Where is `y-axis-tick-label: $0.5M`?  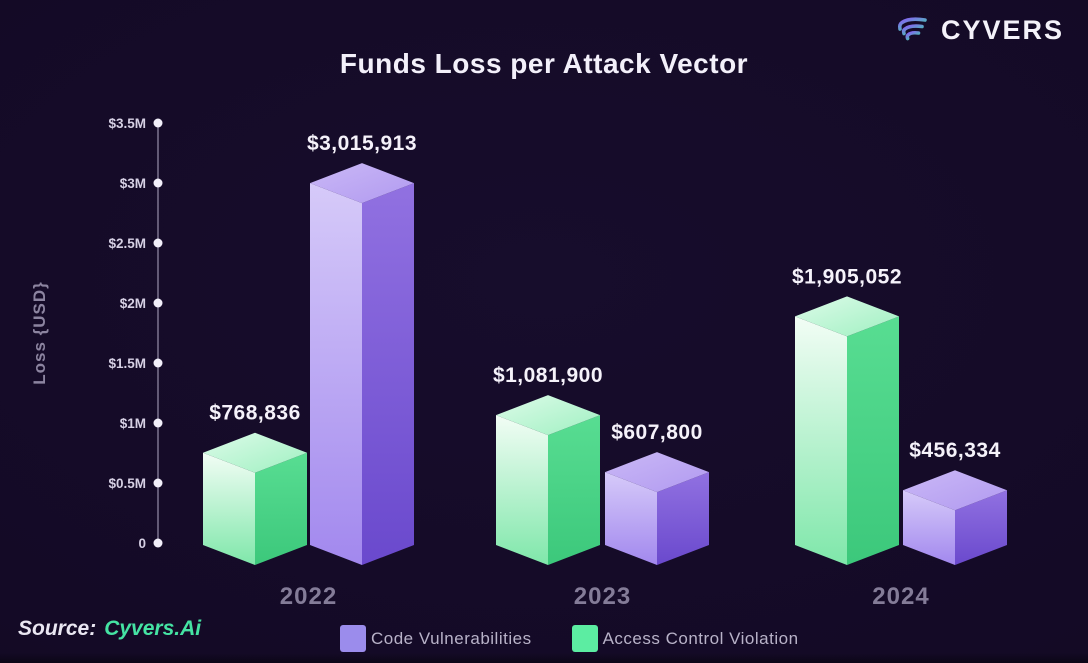
y-axis-tick-label: $0.5M is located at coordinates (127, 483).